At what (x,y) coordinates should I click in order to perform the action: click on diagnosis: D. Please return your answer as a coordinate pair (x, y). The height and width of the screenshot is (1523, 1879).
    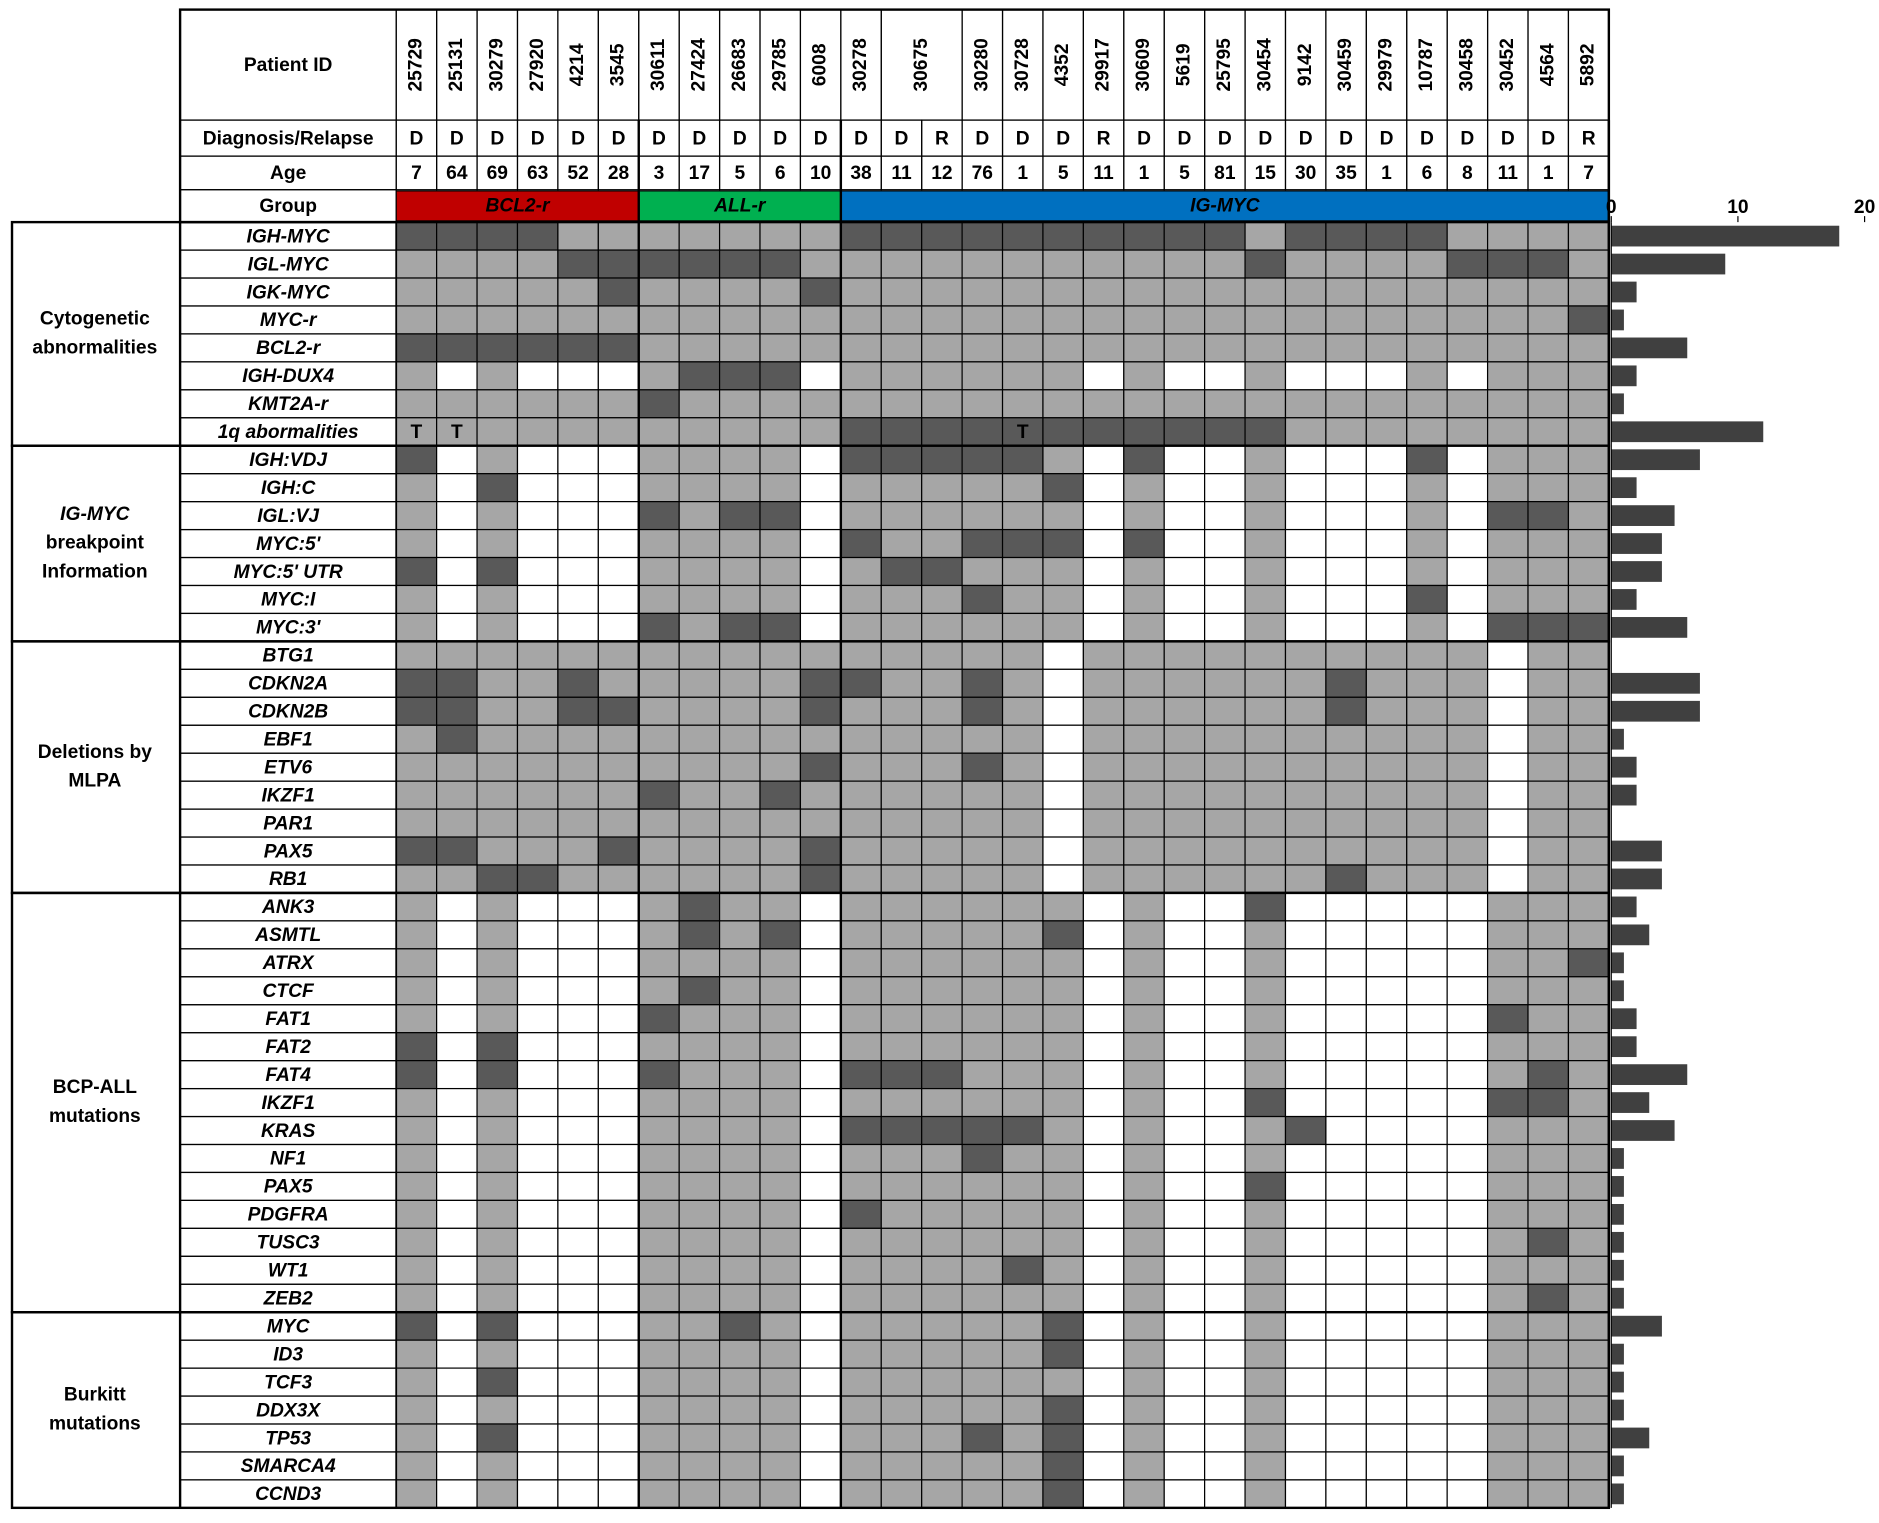
    Looking at the image, I should click on (861, 138).